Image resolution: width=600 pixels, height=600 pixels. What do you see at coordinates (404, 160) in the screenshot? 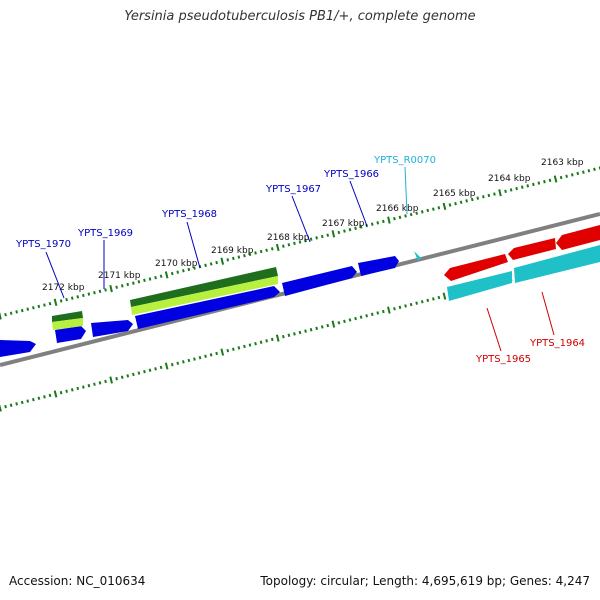
I see `gene-label-YPTS_R0070: YPTS_R0070` at bounding box center [404, 160].